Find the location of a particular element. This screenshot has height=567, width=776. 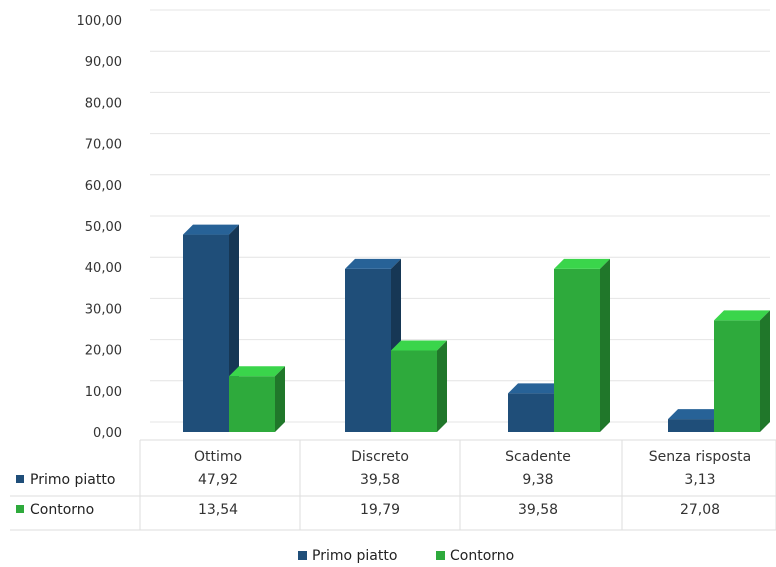

y-tick-label: 30,00 is located at coordinates (103, 309).